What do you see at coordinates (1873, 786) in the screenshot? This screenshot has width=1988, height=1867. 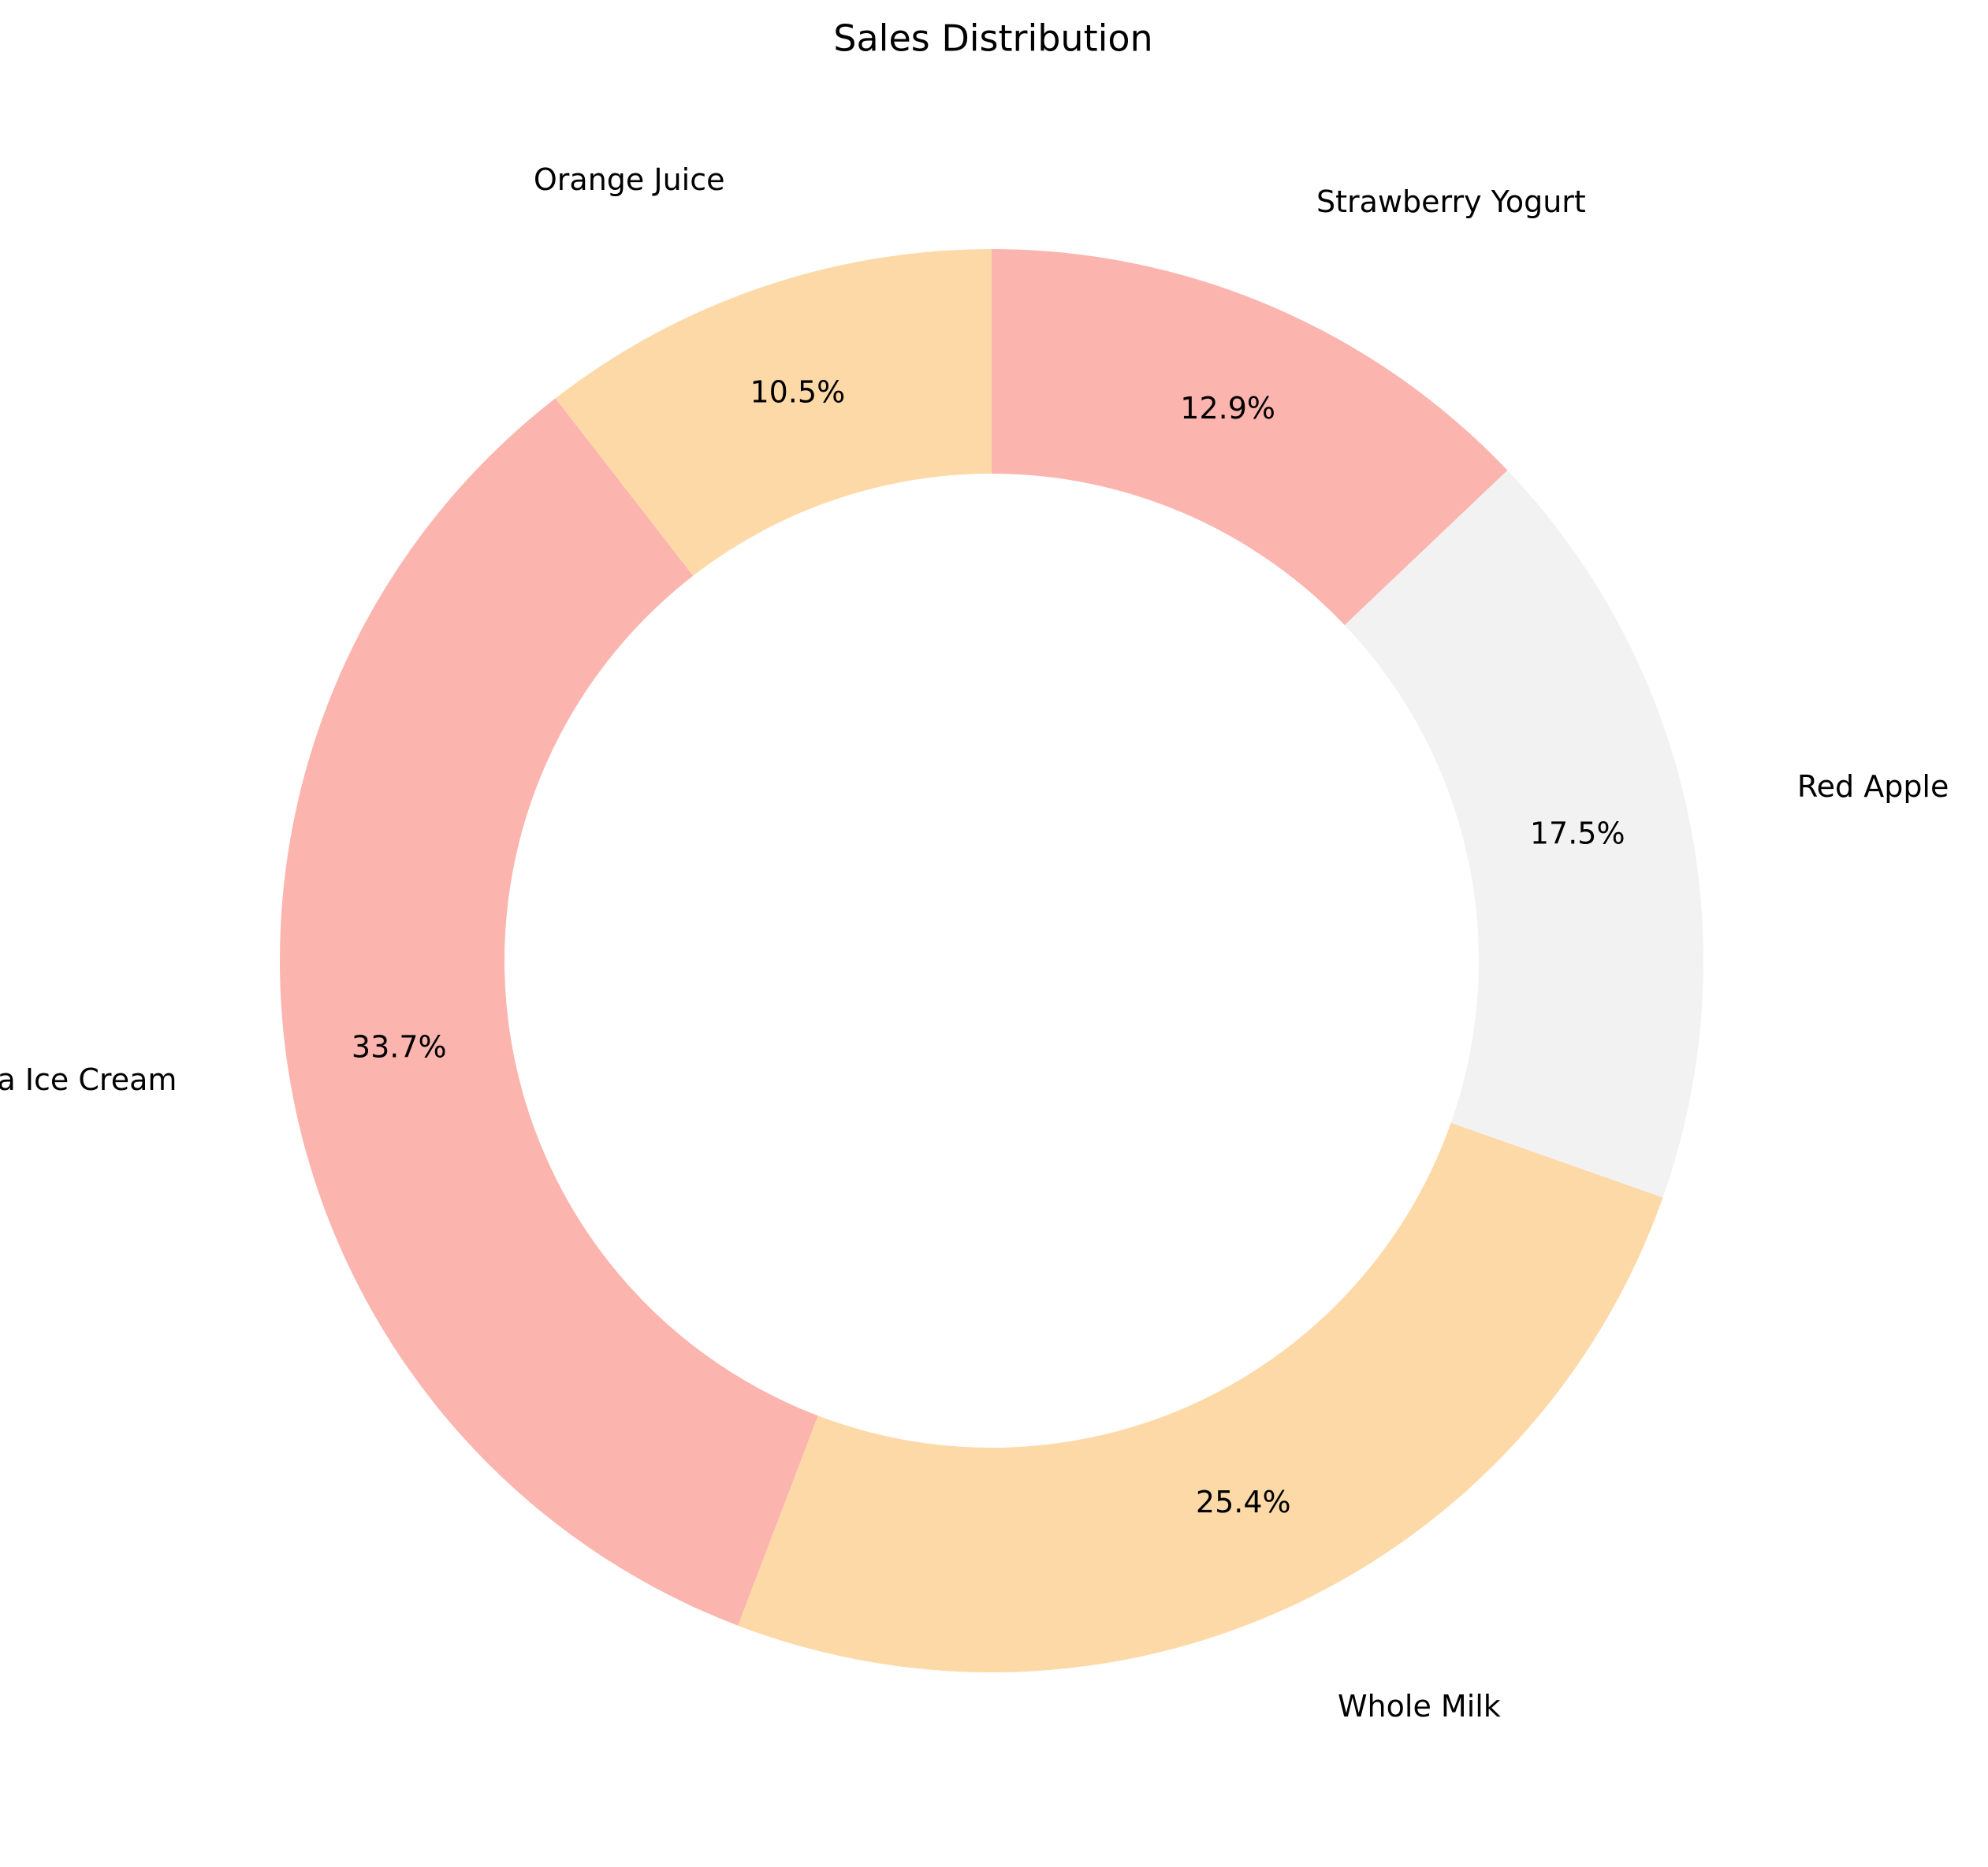 I see `category-label-red-apple: Red Apple` at bounding box center [1873, 786].